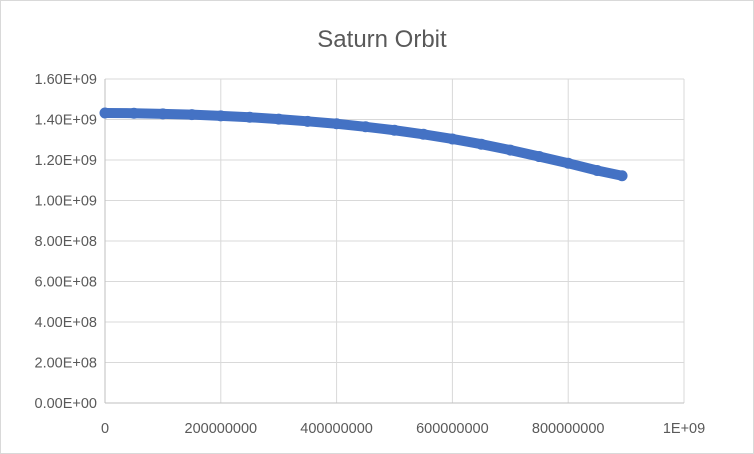 The width and height of the screenshot is (754, 454). I want to click on y-tick-label: 0.00E+00, so click(66, 404).